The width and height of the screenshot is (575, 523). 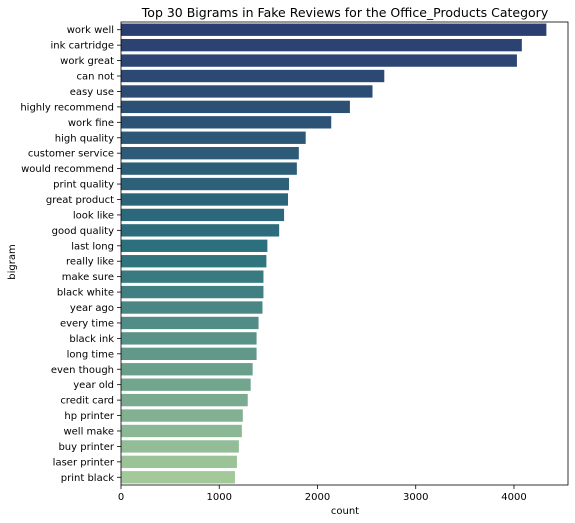 What do you see at coordinates (83, 231) in the screenshot?
I see `y-tick-label: good quality` at bounding box center [83, 231].